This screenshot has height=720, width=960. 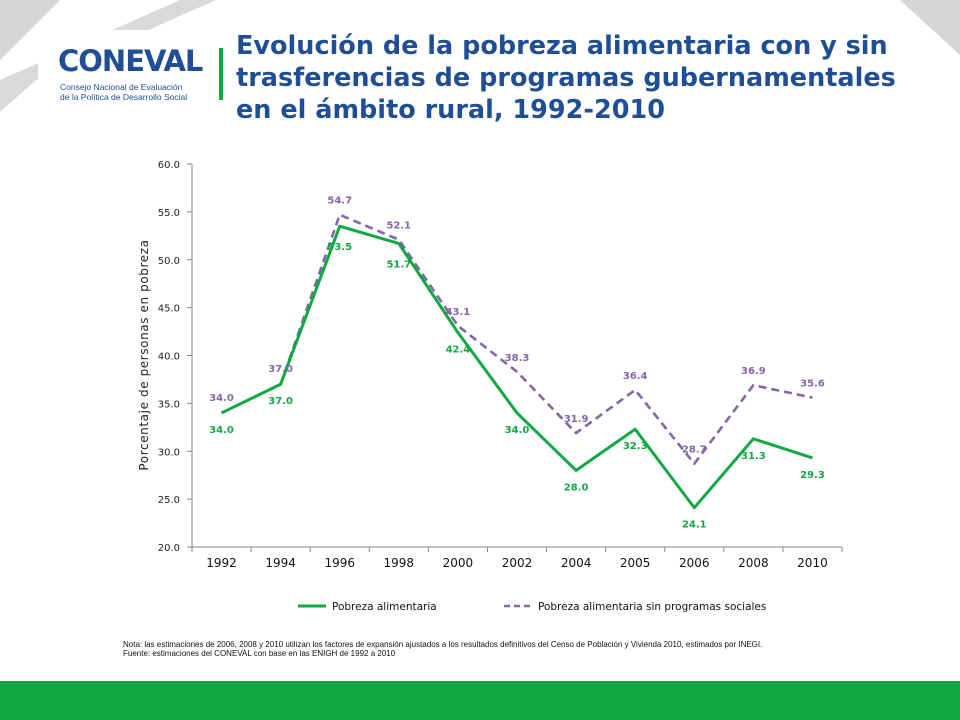 What do you see at coordinates (635, 563) in the screenshot?
I see `x-tick-label: 2005` at bounding box center [635, 563].